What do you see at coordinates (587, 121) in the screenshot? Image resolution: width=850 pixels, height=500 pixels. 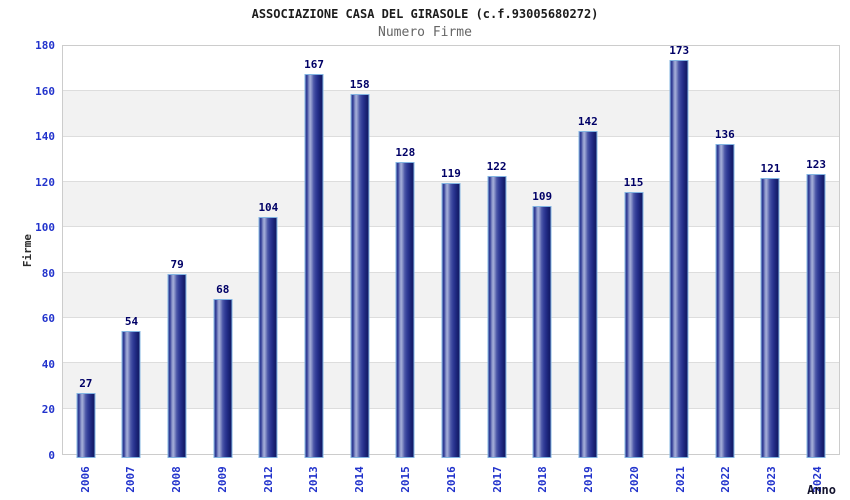 I see `bar-value-label: 142` at bounding box center [587, 121].